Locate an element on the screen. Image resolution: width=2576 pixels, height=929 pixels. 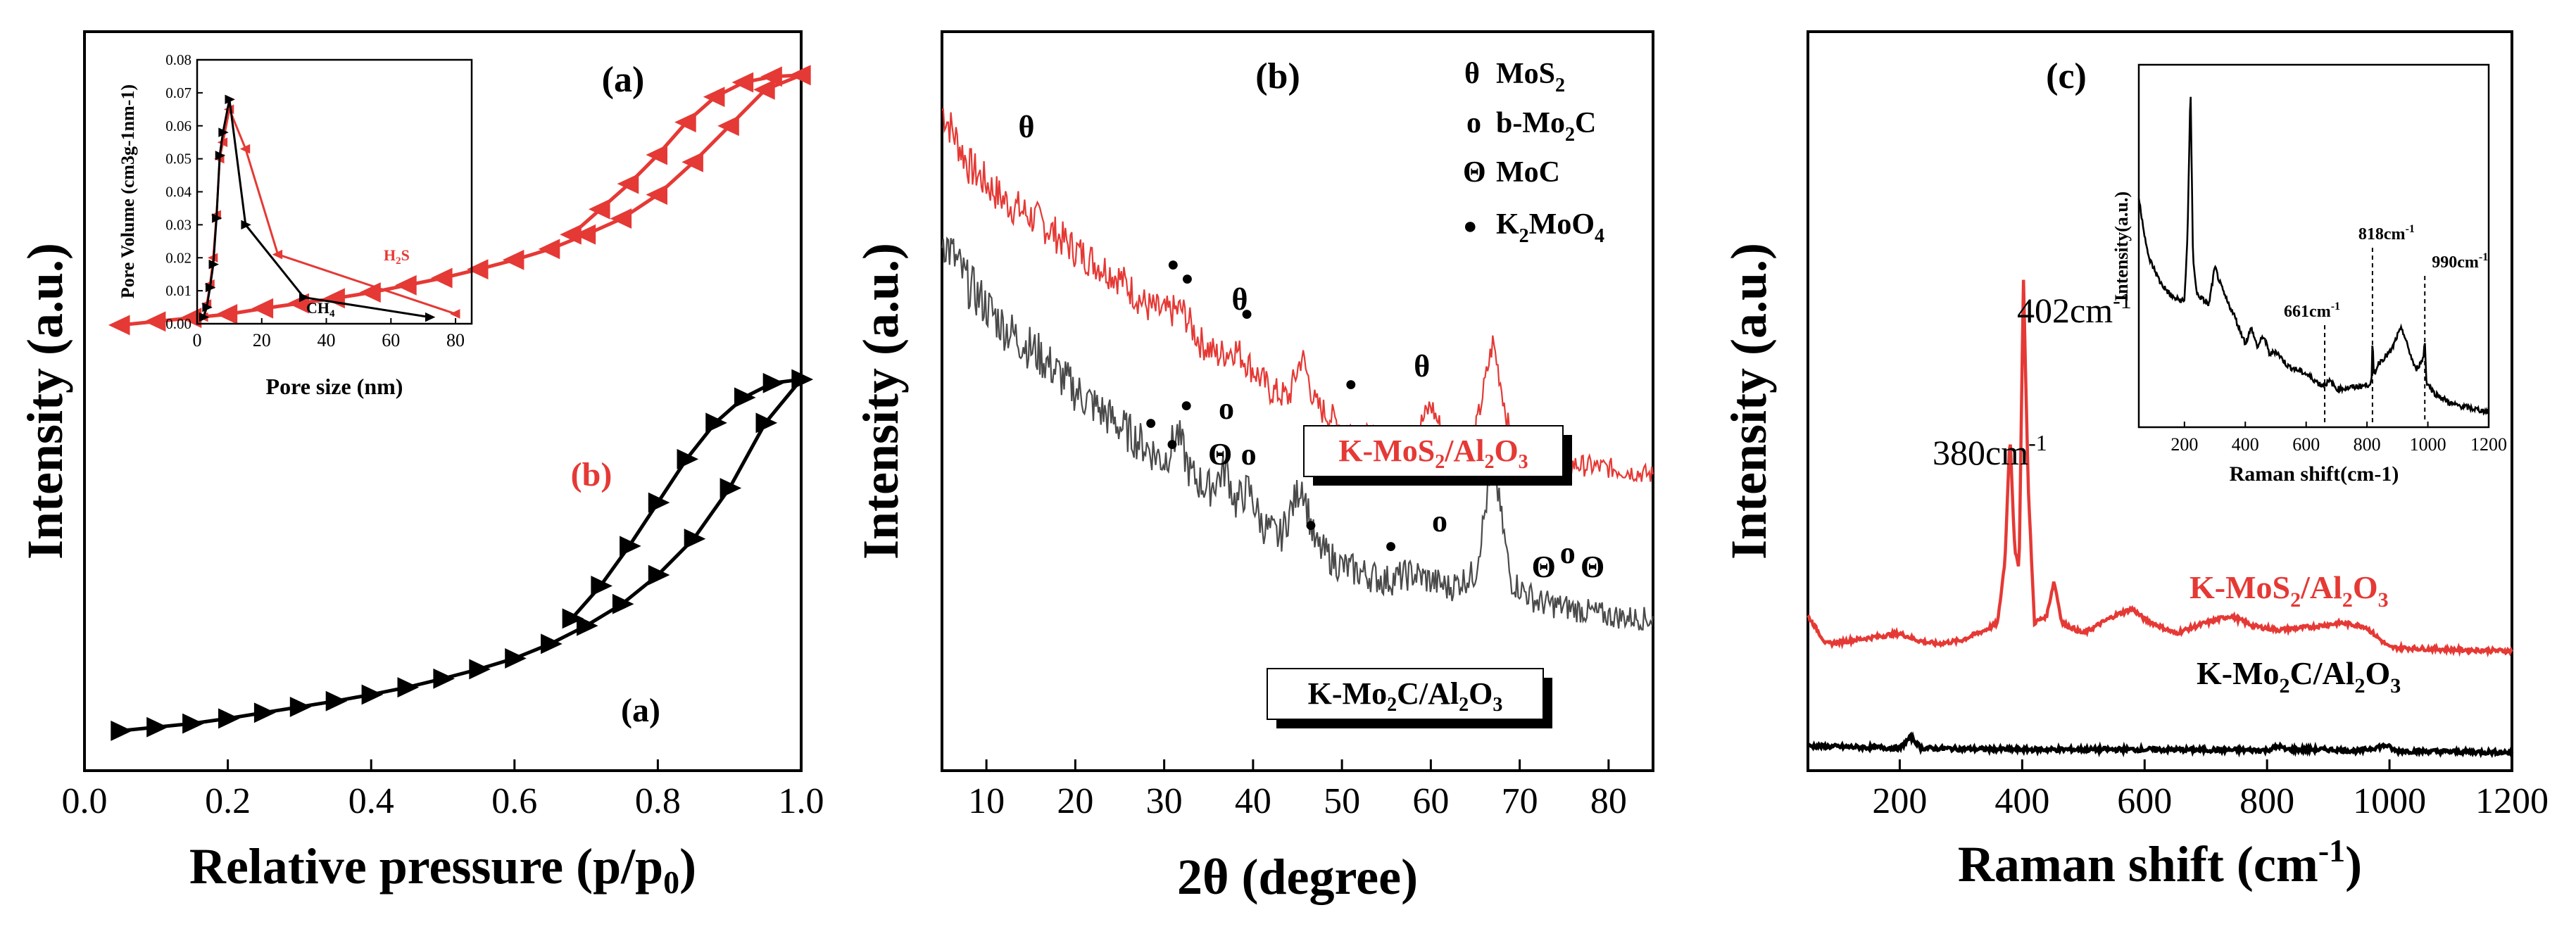
inset-y-tick-label: 0.06 is located at coordinates (178, 126).